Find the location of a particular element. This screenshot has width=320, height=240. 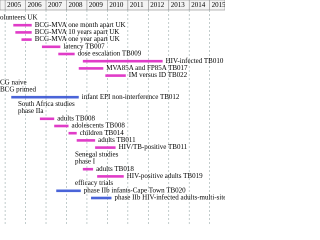

task-label: HIV/TB-positive TB011 is located at coordinates (153, 147).